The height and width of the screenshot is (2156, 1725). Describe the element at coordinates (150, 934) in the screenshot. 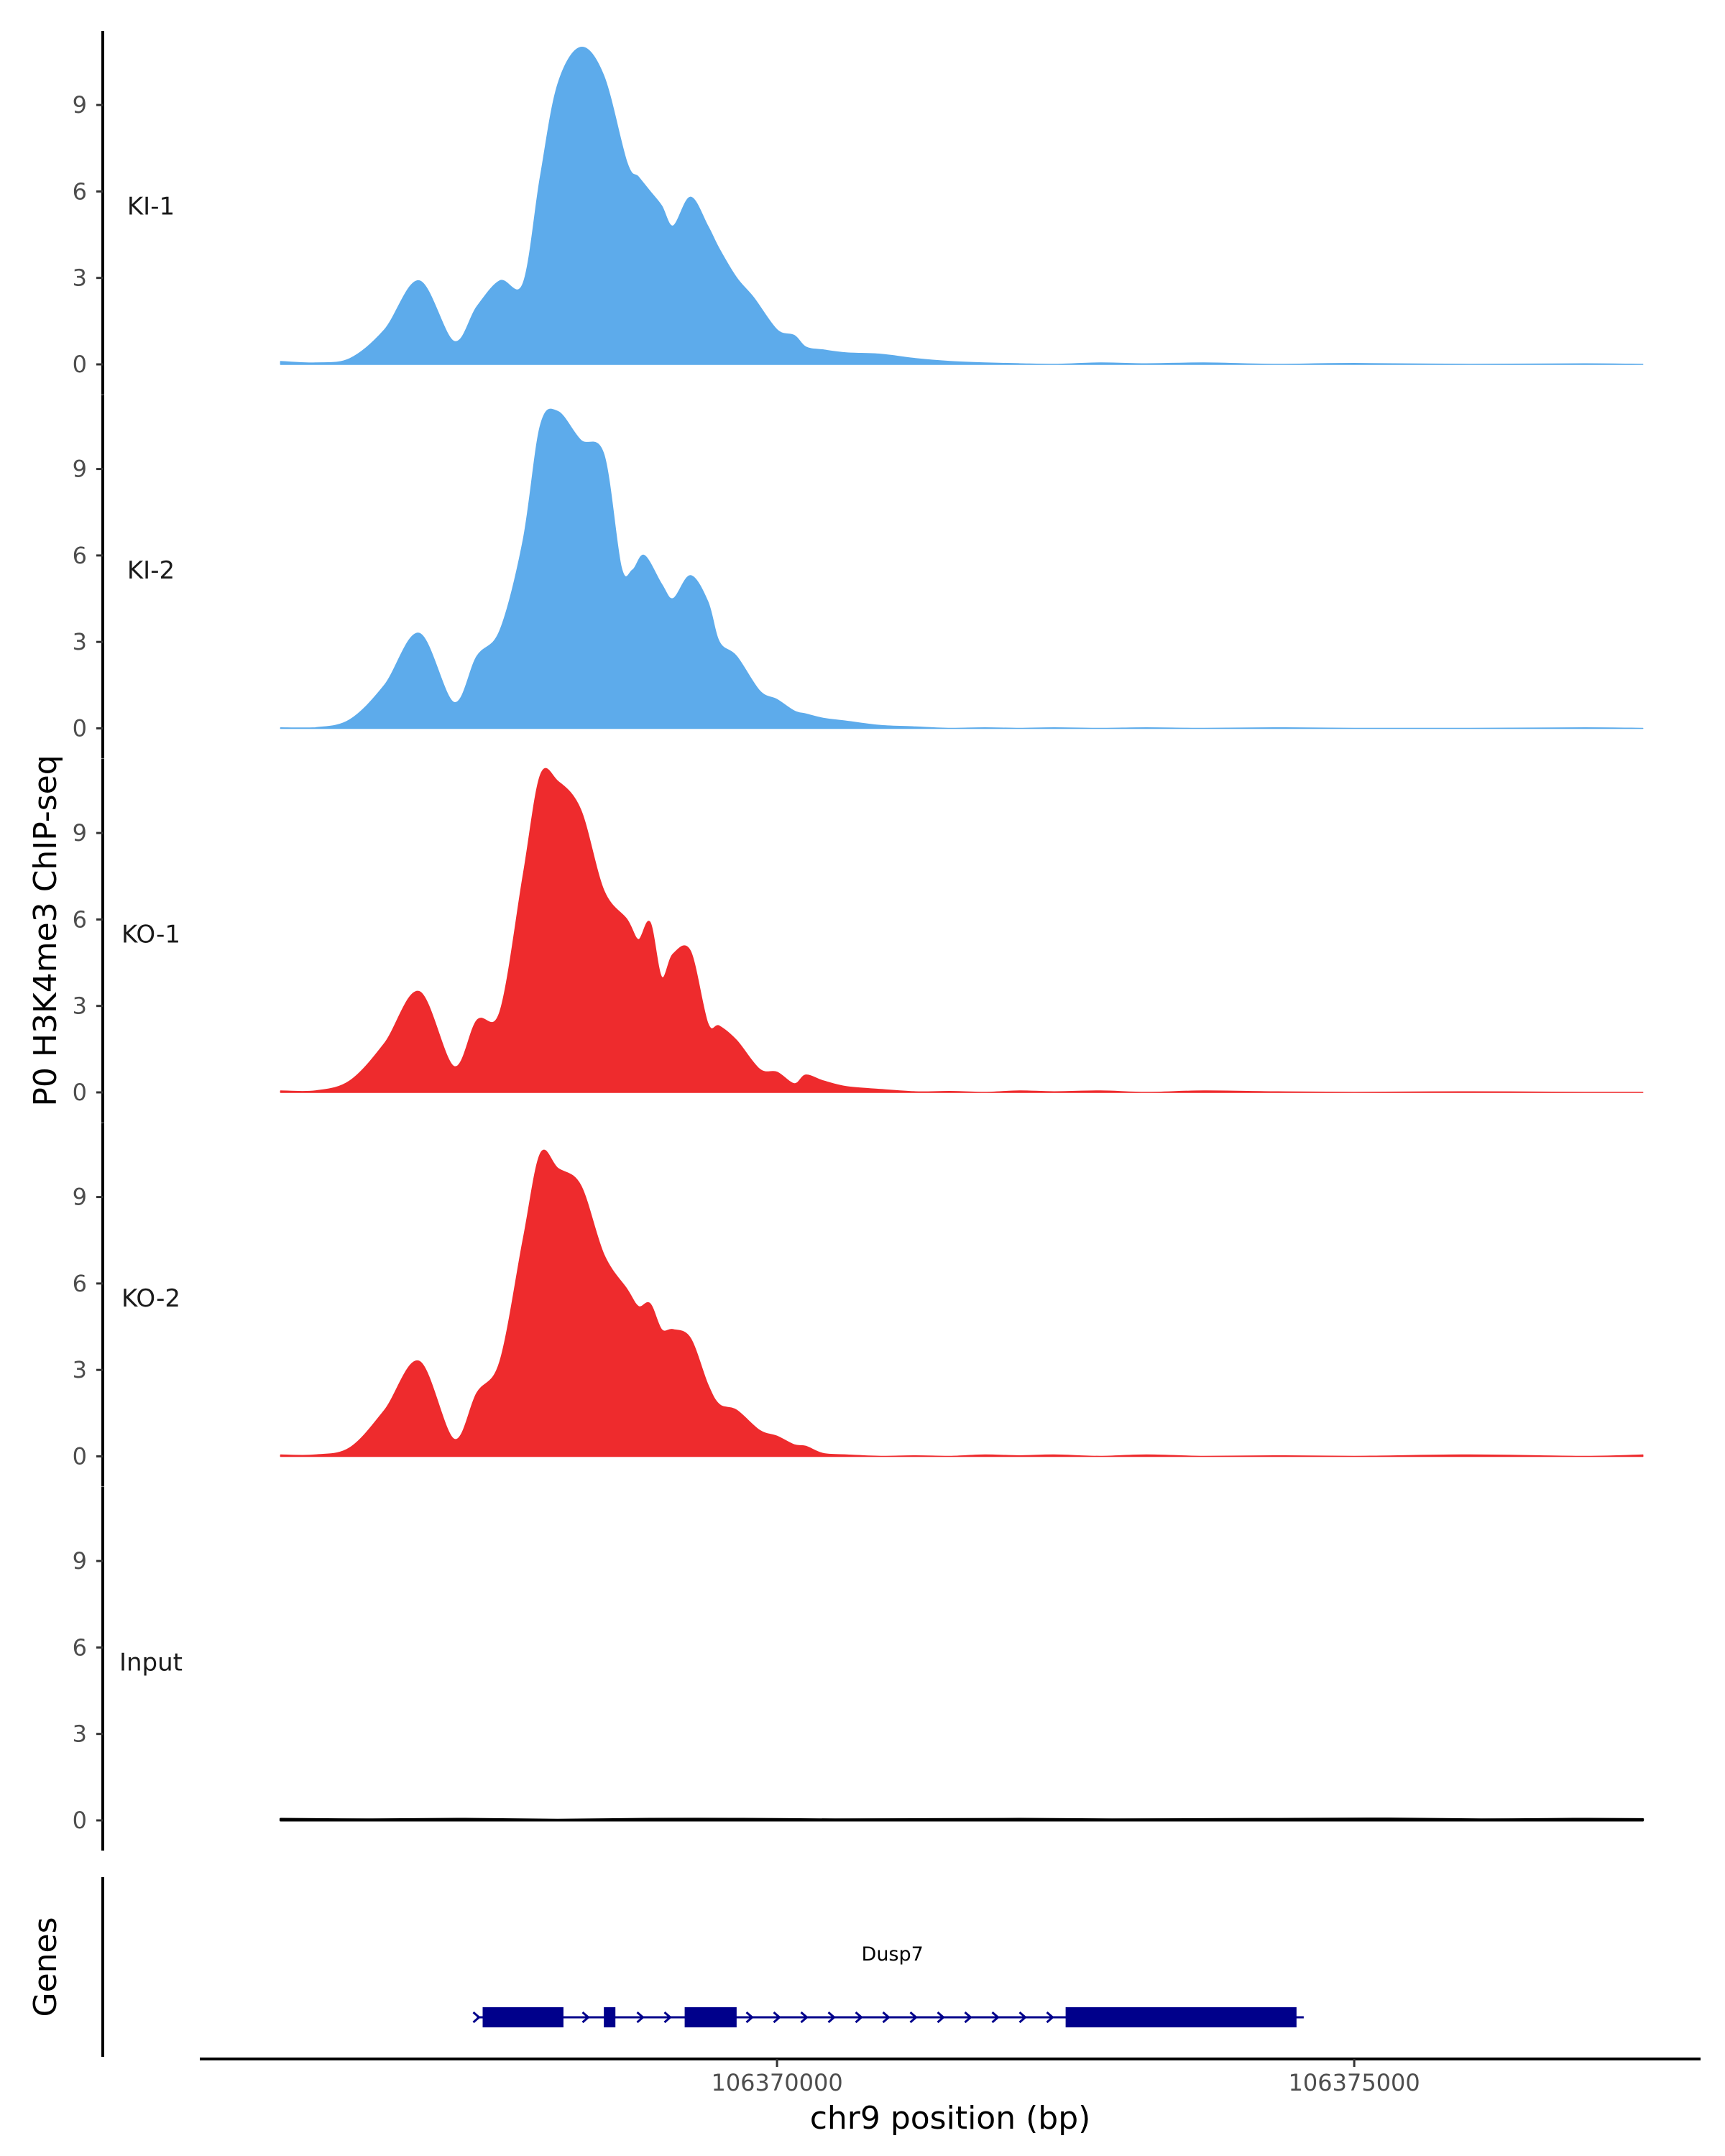

I see `track-label-ko-1: KO-1` at that location.